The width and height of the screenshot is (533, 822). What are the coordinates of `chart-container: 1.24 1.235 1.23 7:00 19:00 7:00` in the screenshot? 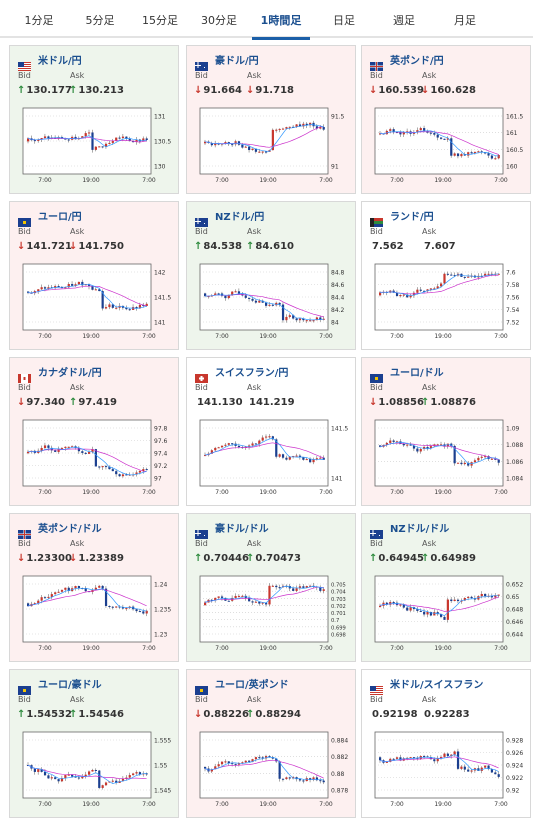 It's located at (95, 613).